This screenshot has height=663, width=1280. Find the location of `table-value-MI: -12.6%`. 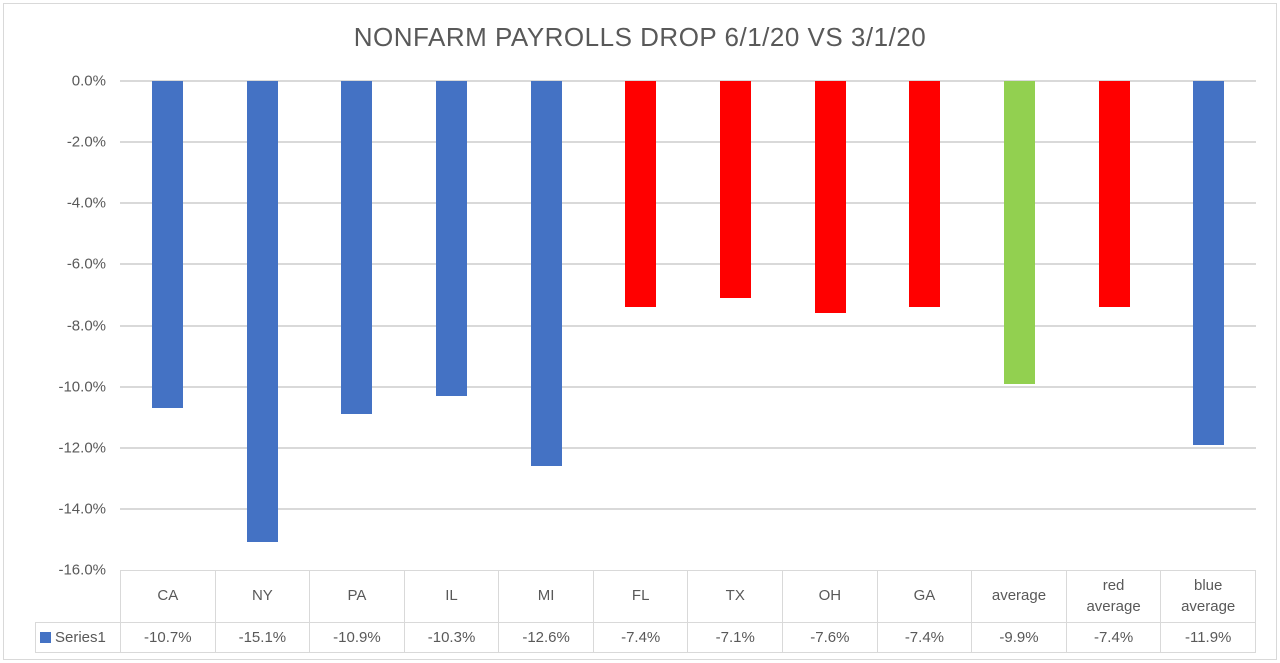

table-value-MI: -12.6% is located at coordinates (546, 637).